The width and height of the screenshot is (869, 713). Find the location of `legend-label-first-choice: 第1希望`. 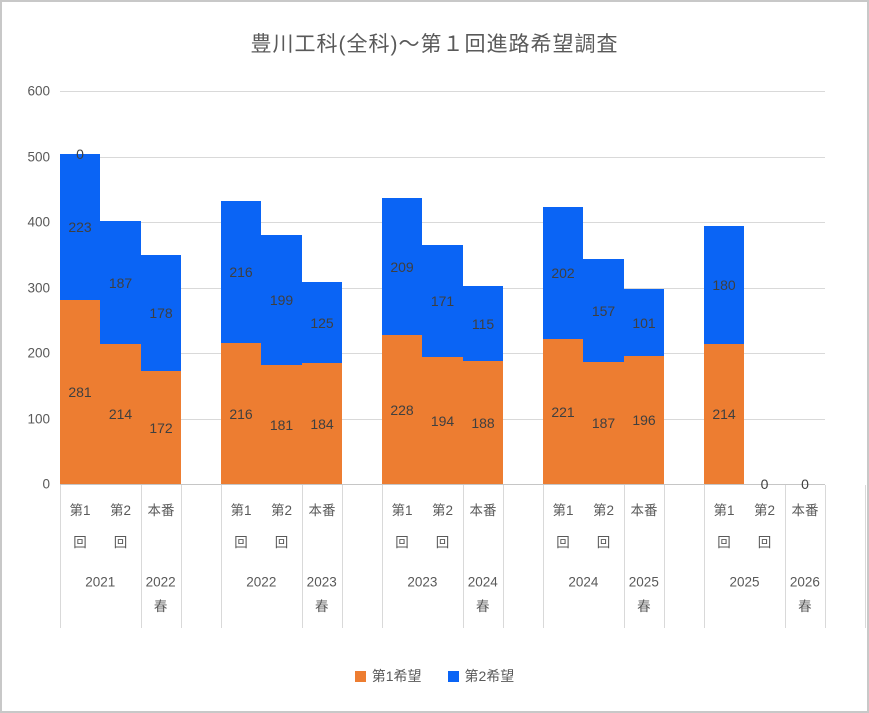

legend-label-first-choice: 第1希望 is located at coordinates (396, 676).